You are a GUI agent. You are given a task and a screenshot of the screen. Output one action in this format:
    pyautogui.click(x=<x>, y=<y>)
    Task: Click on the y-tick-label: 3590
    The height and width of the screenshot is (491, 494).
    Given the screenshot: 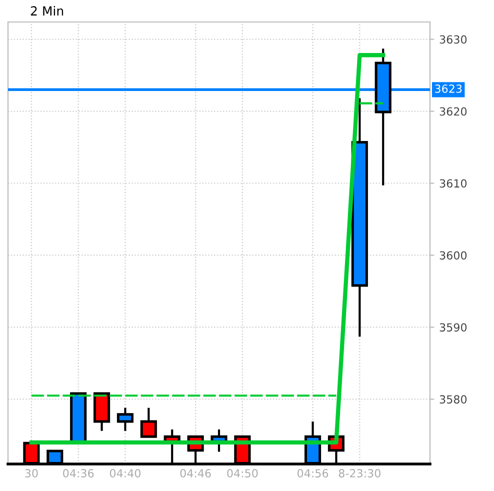 What is the action you would take?
    pyautogui.click(x=453, y=327)
    